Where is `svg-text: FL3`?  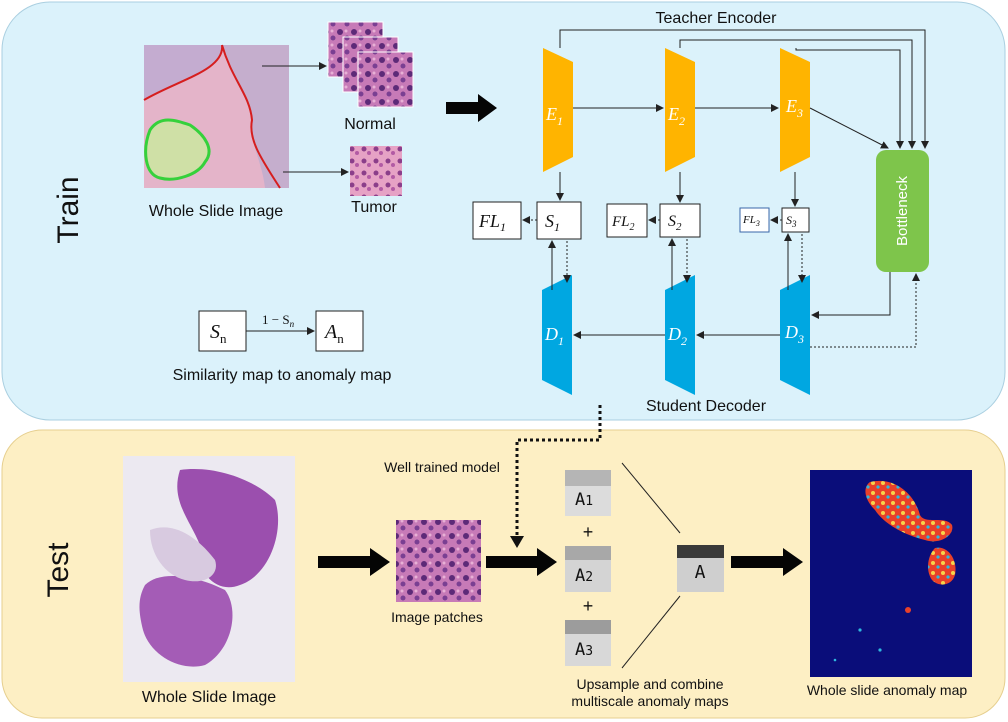
svg-text: FL3 is located at coordinates (751, 221).